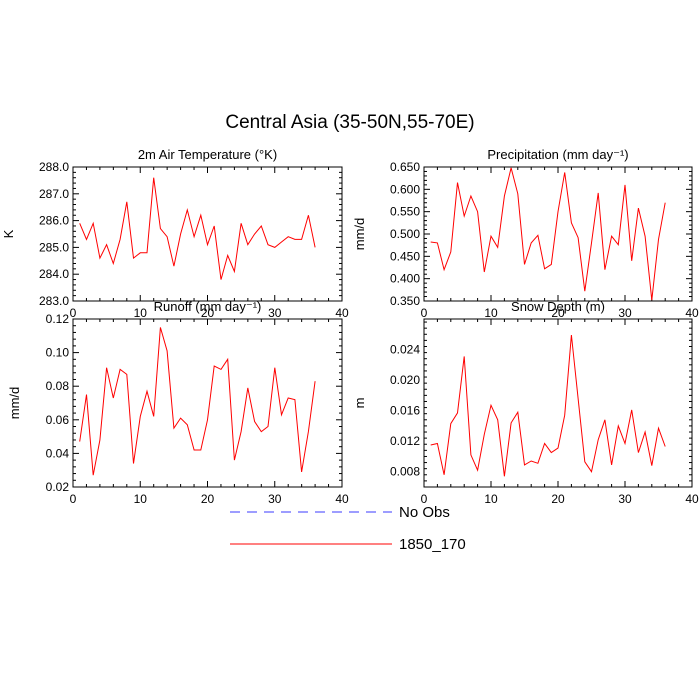 Image resolution: width=700 pixels, height=700 pixels. What do you see at coordinates (405, 212) in the screenshot?
I see `y-tick-label: 0.550` at bounding box center [405, 212].